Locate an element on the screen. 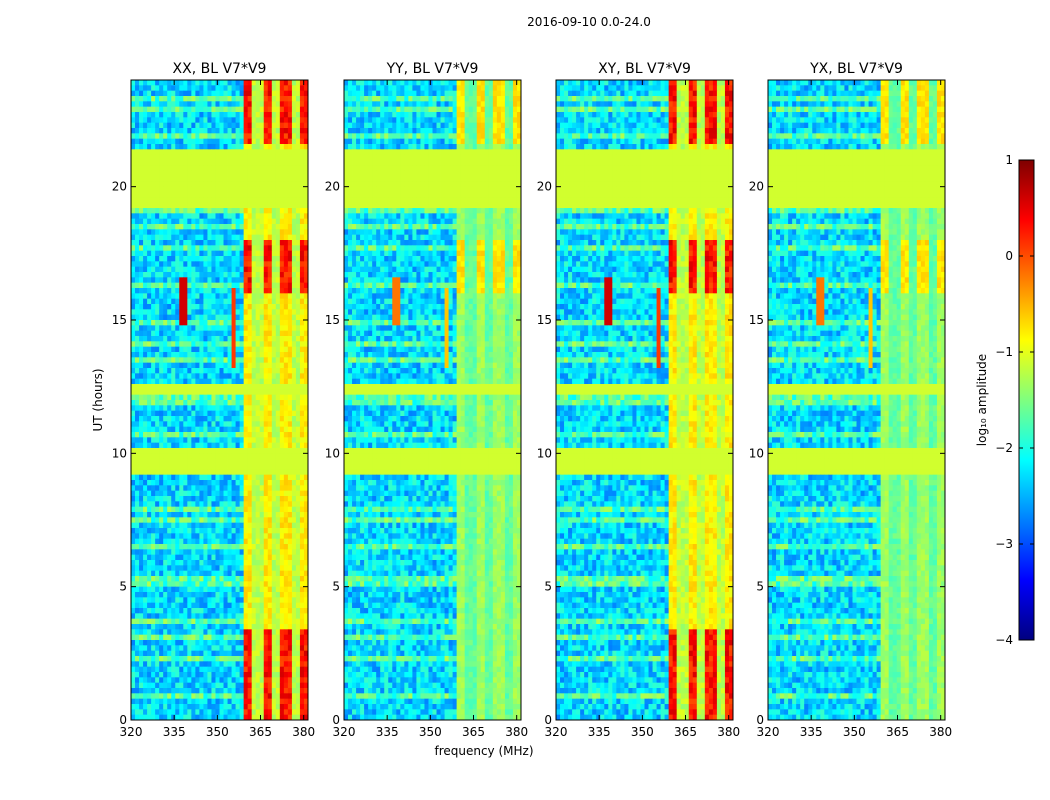  colorbar-tick-label: −1 is located at coordinates (1004, 352).